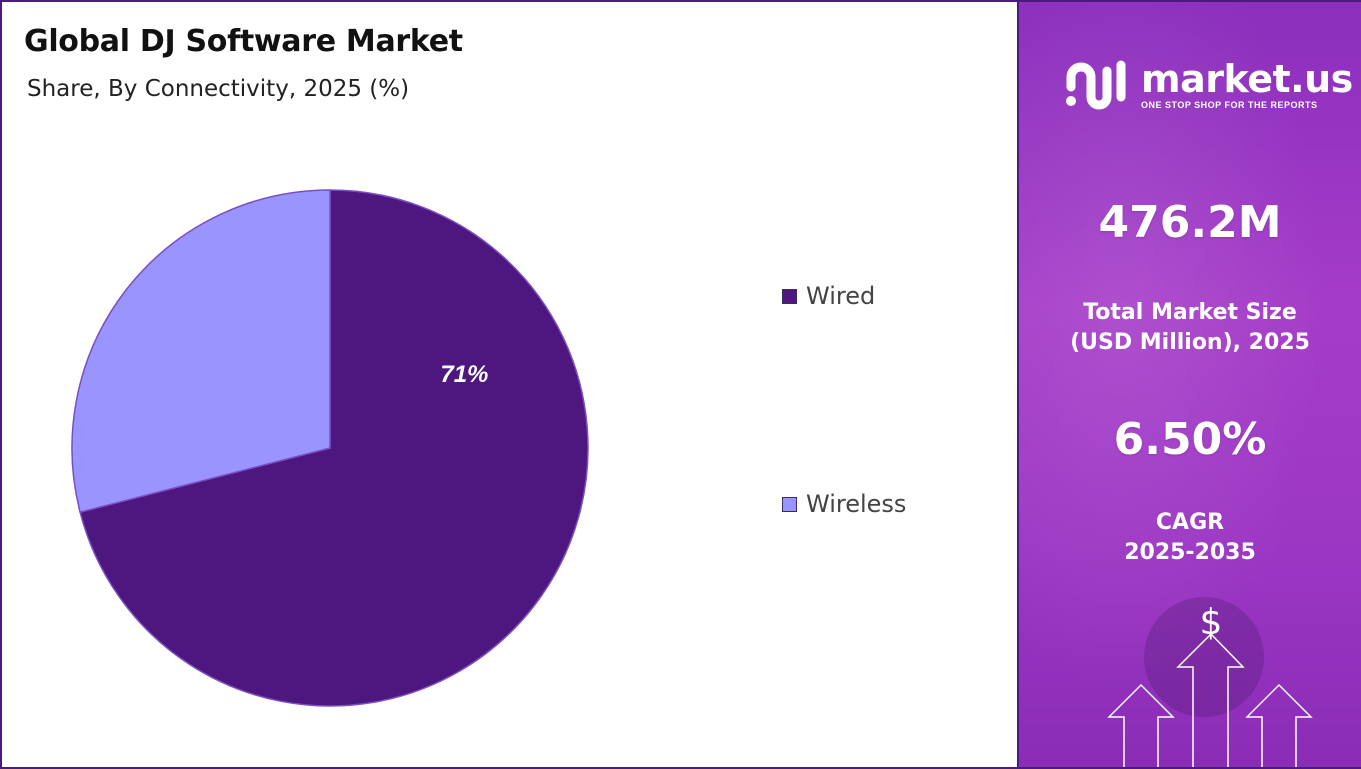  I want to click on growth-arrows-illustration: $, so click(1210, 682).